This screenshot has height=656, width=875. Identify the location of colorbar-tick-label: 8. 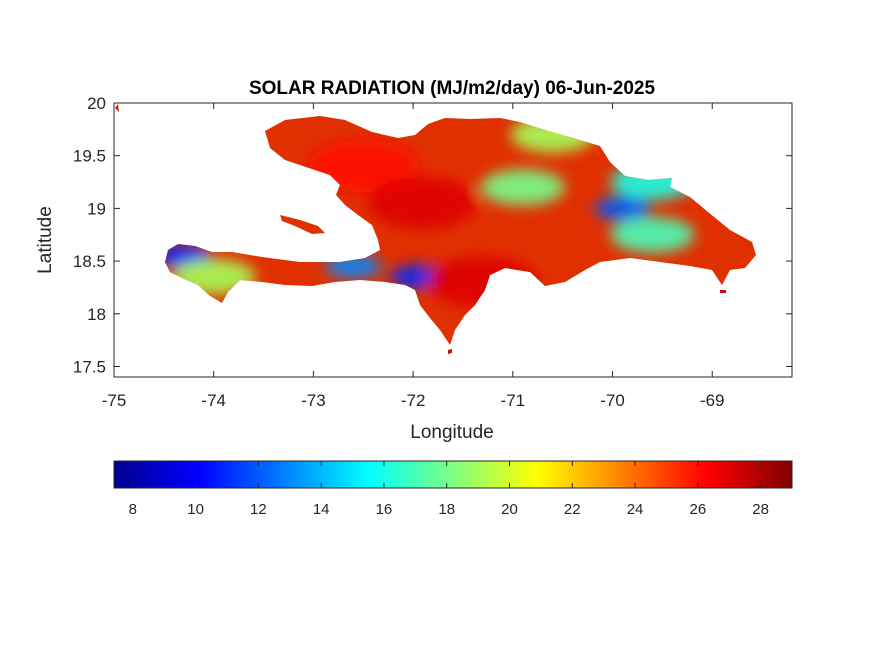
(133, 509).